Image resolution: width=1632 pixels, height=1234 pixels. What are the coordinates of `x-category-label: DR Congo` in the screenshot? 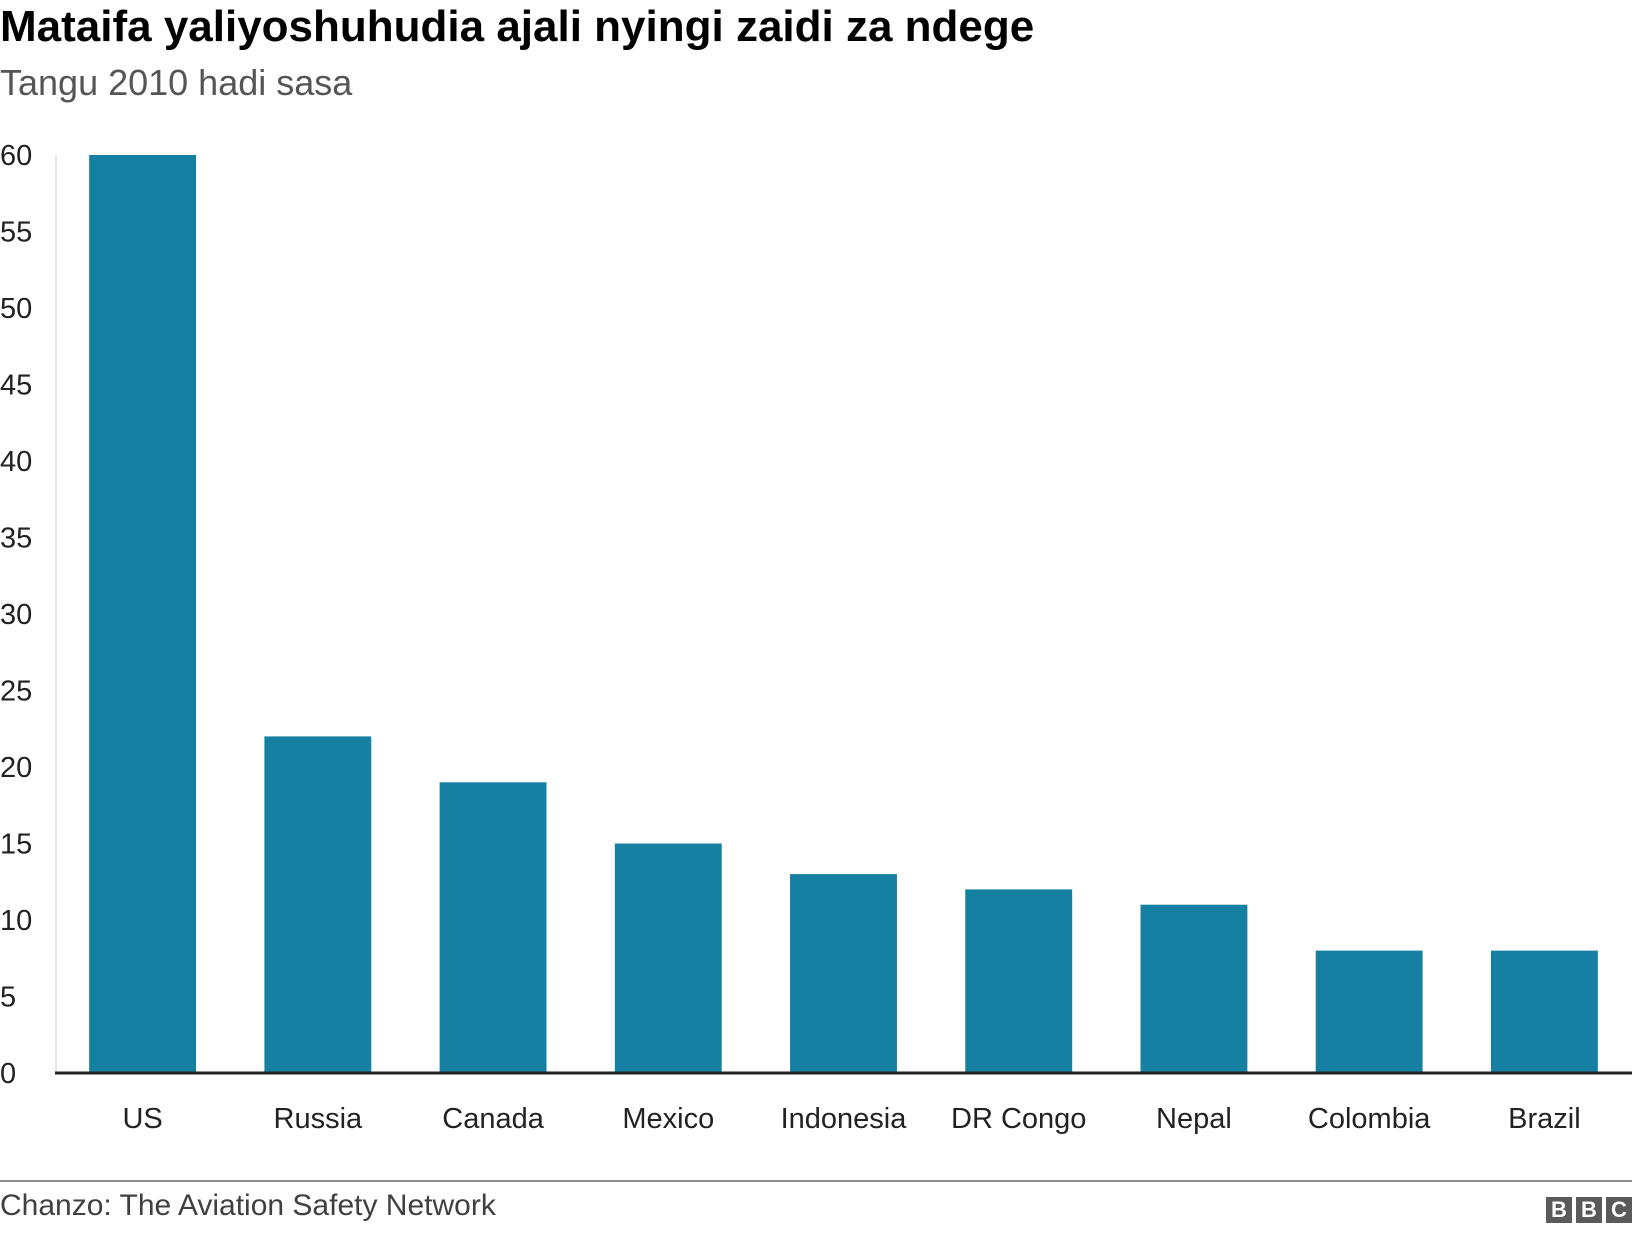 It's located at (1018, 1119).